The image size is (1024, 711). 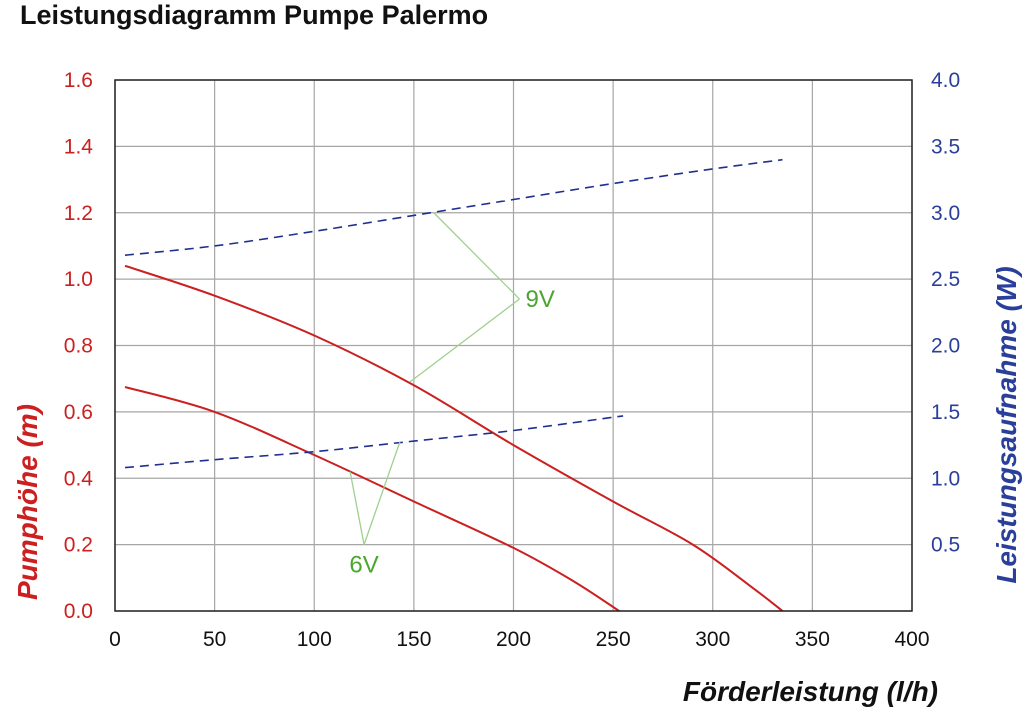 I want to click on y-left-axis-title: Pumphöhe (m), so click(x=27, y=502).